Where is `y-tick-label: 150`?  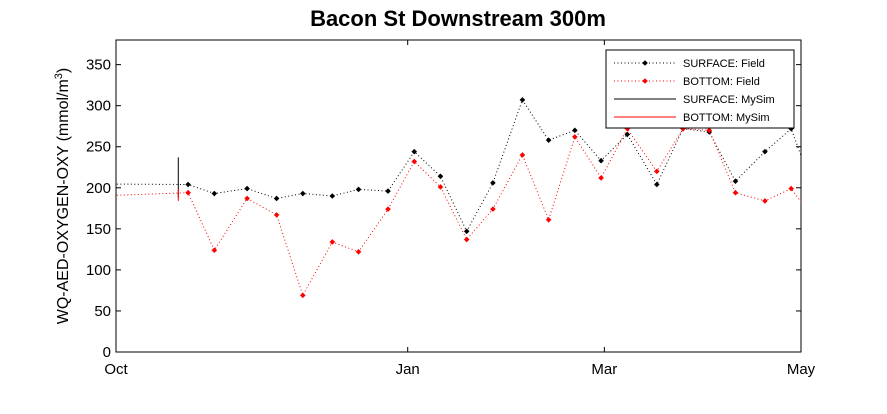
y-tick-label: 150 is located at coordinates (98, 229).